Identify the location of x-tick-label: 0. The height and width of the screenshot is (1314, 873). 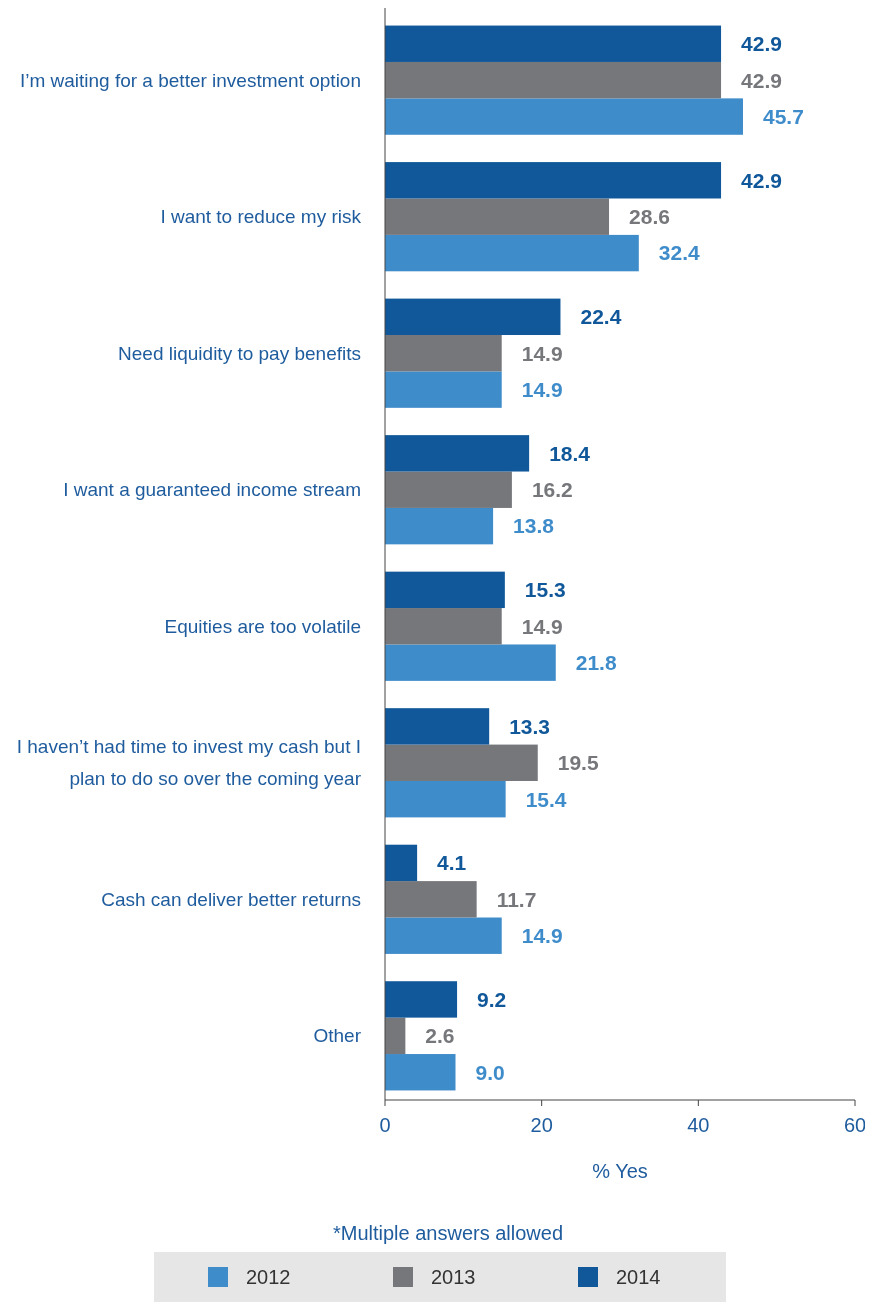
(385, 1125).